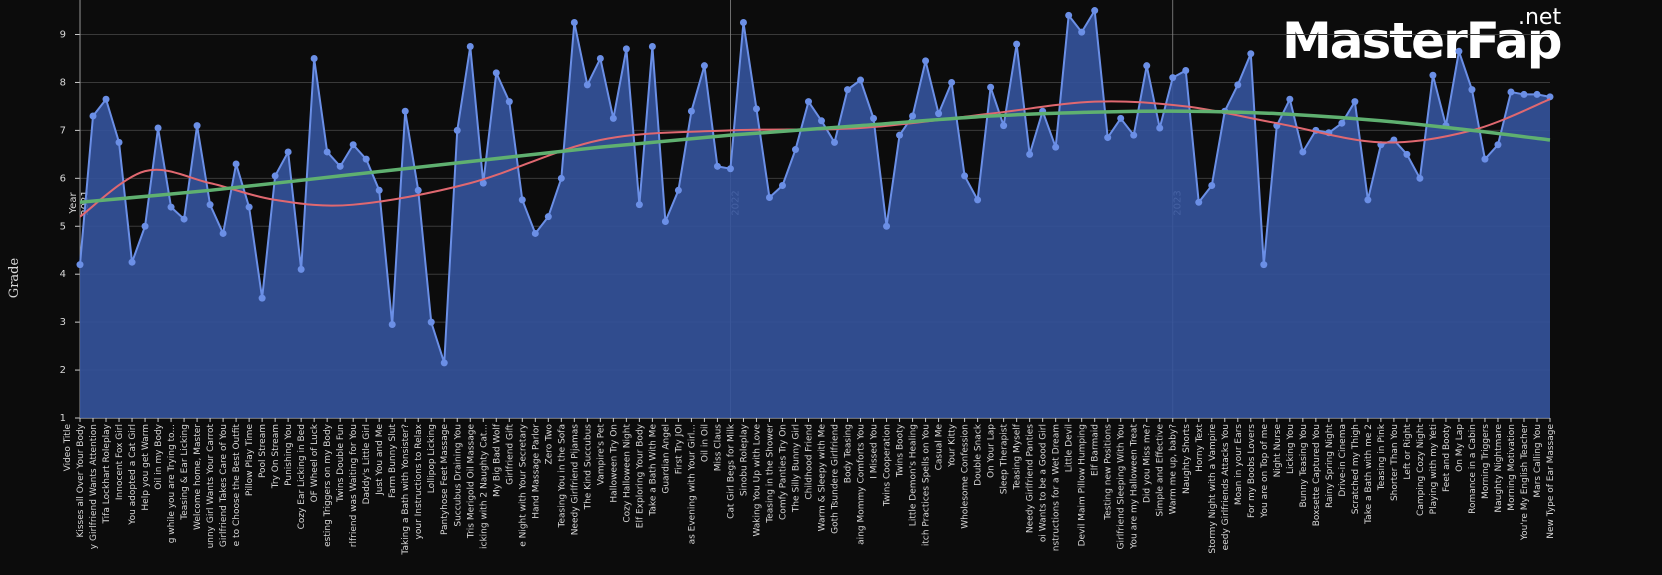 This screenshot has width=1662, height=575. Describe the element at coordinates (1460, 448) in the screenshot. I see `x-tick-label: On My Lap` at that location.